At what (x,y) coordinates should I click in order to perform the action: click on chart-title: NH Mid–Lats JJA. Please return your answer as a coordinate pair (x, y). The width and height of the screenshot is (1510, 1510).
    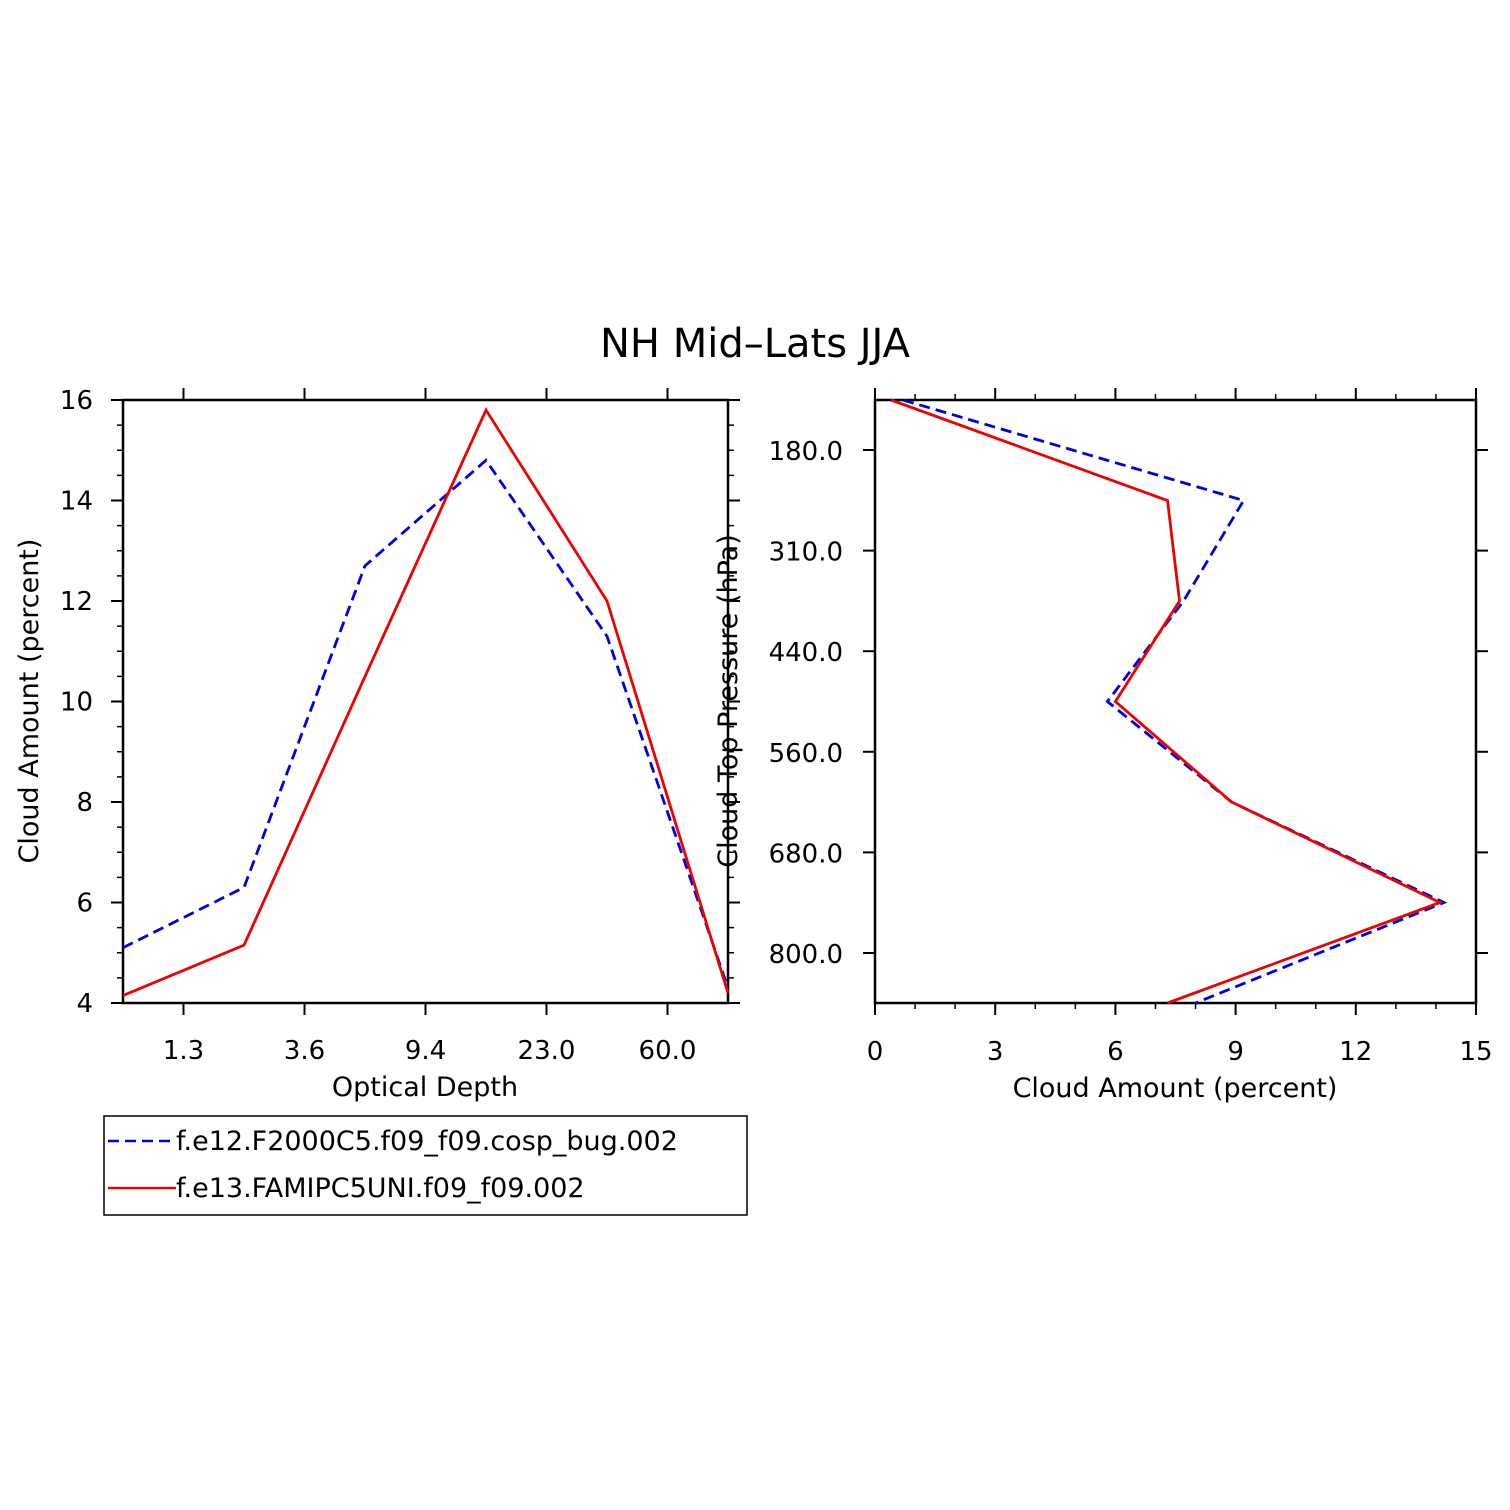
    Looking at the image, I should click on (755, 344).